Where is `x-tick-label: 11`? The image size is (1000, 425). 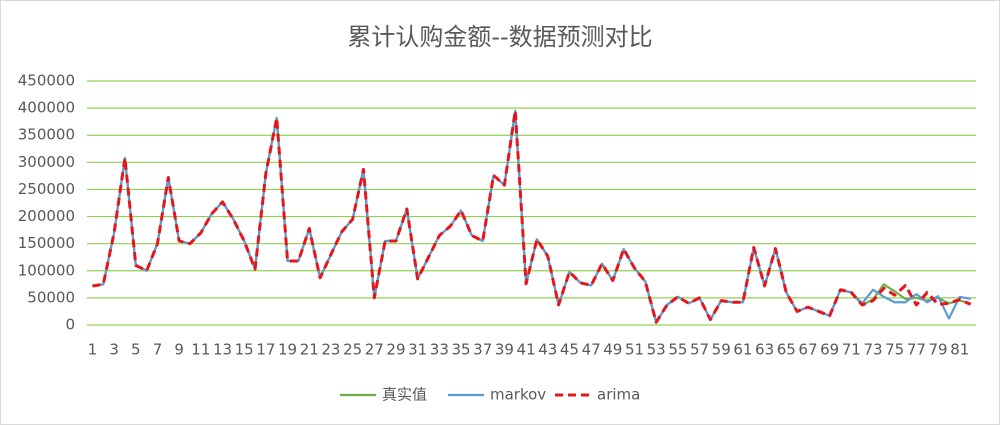
x-tick-label: 11 is located at coordinates (200, 350).